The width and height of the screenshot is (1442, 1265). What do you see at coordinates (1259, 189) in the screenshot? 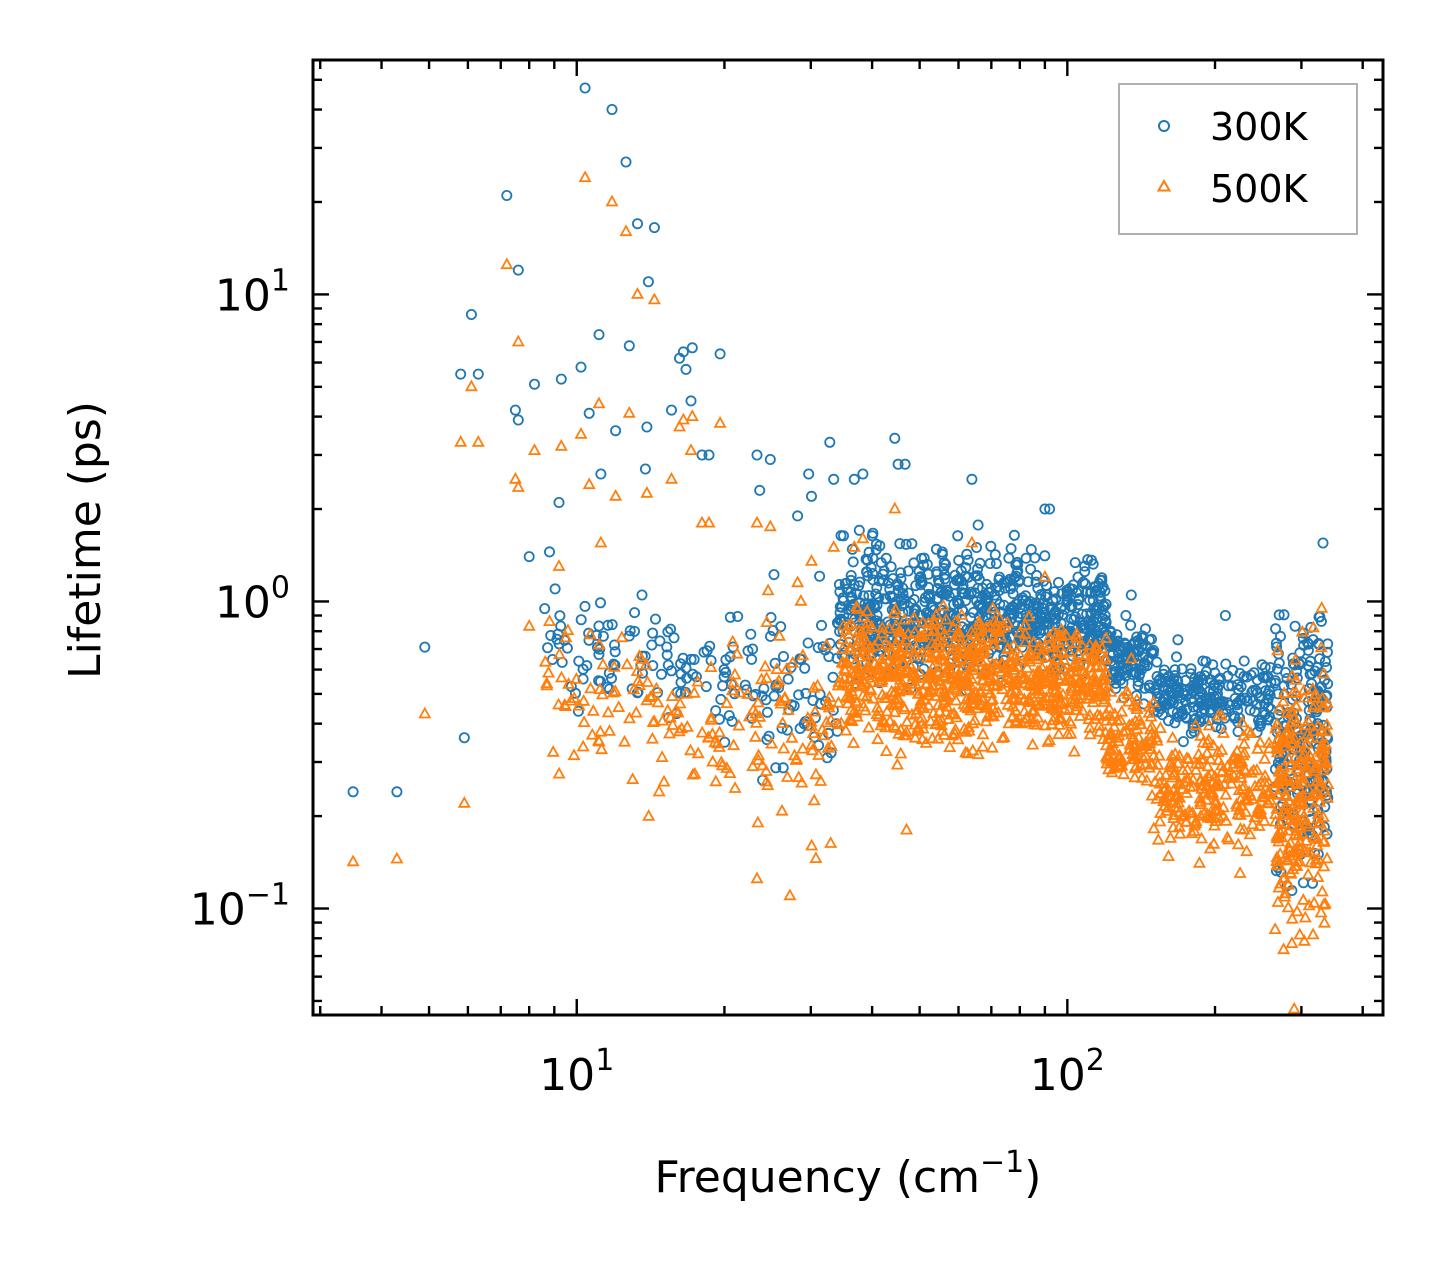
I see `legend-label-500k: 500K` at bounding box center [1259, 189].